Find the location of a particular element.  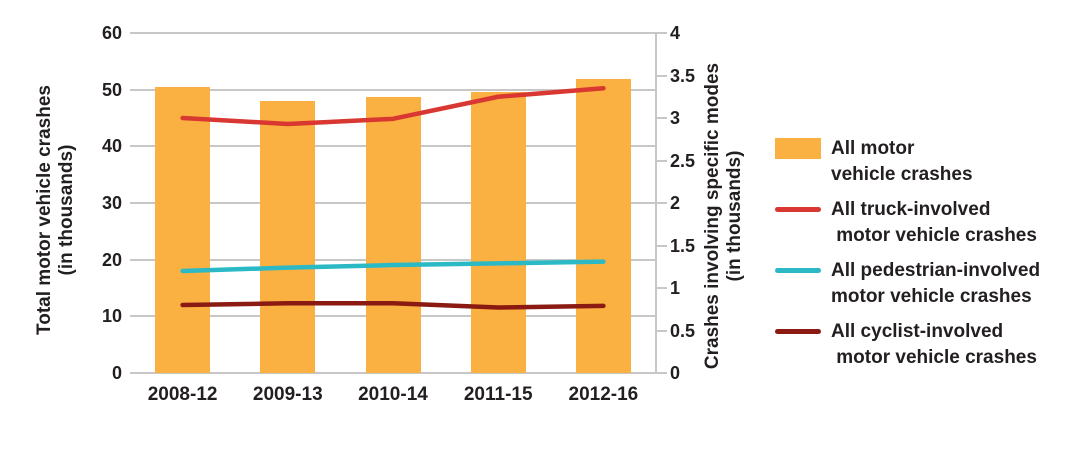

legend-swatch-line_red is located at coordinates (798, 209).